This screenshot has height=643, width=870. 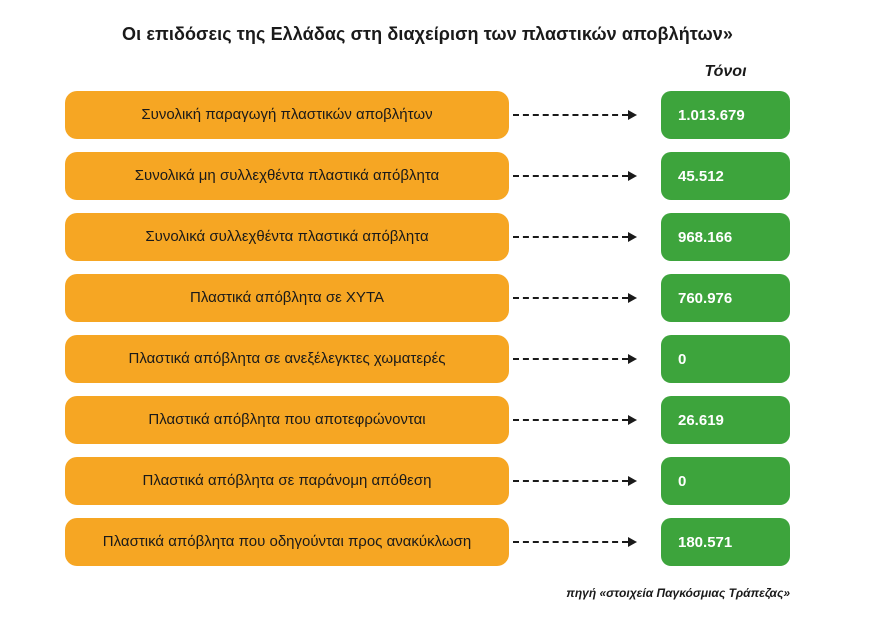 I want to click on label-box: Συνολικά συλλεχθέντα πλαστικά απόβλητα, so click(x=287, y=237).